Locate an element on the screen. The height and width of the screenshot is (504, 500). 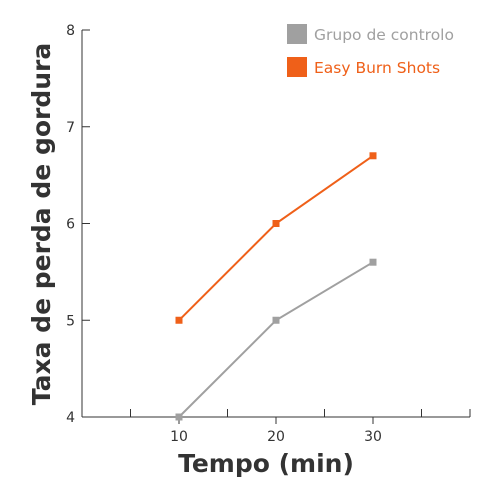
y-axis-title: Taxa de perda de gordura is located at coordinates (41, 224).